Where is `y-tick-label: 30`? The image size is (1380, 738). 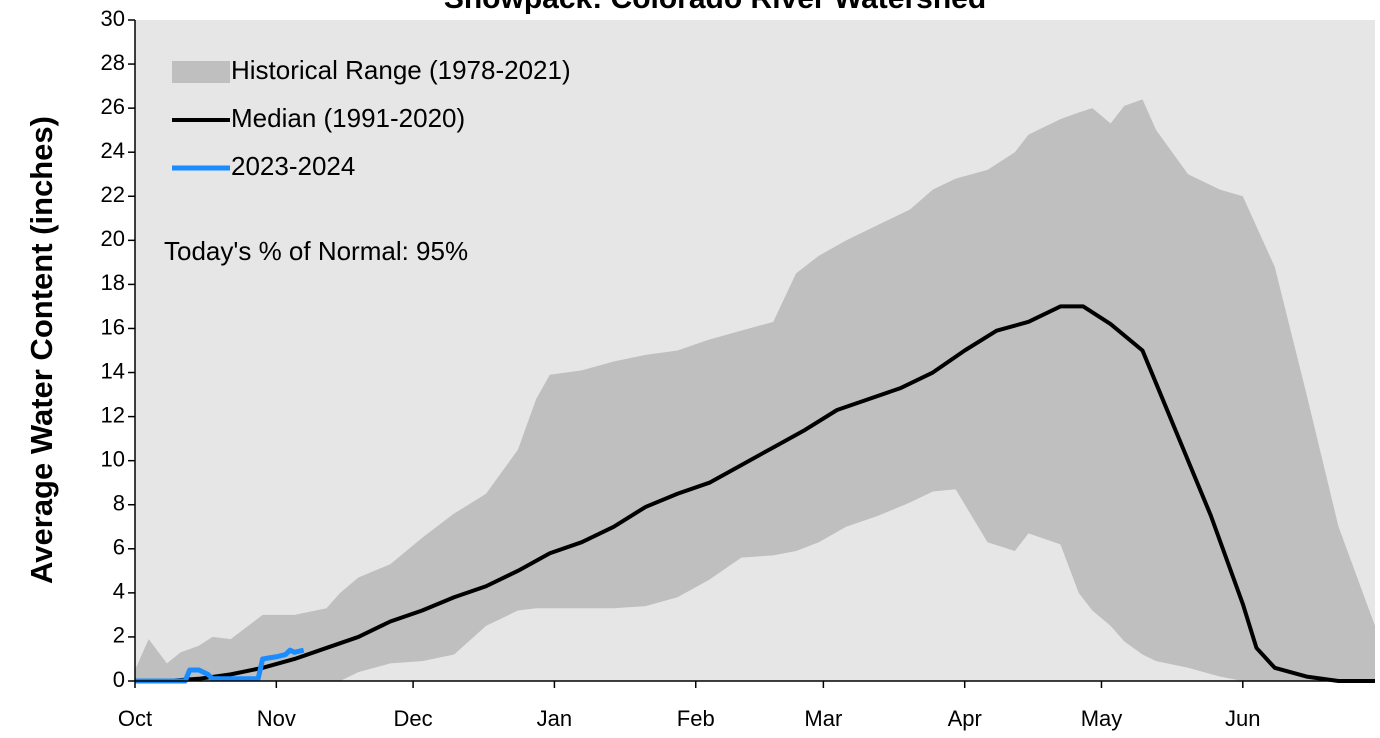 y-tick-label: 30 is located at coordinates (113, 18).